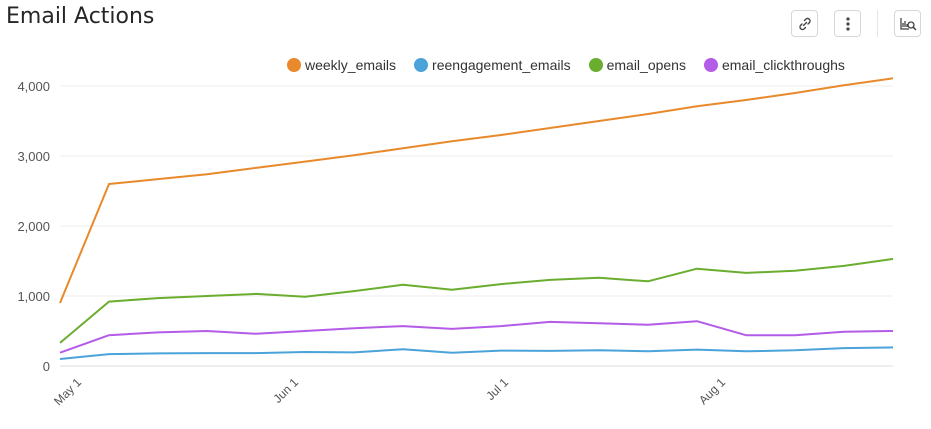  What do you see at coordinates (33, 226) in the screenshot?
I see `y-tick-label: 2,000` at bounding box center [33, 226].